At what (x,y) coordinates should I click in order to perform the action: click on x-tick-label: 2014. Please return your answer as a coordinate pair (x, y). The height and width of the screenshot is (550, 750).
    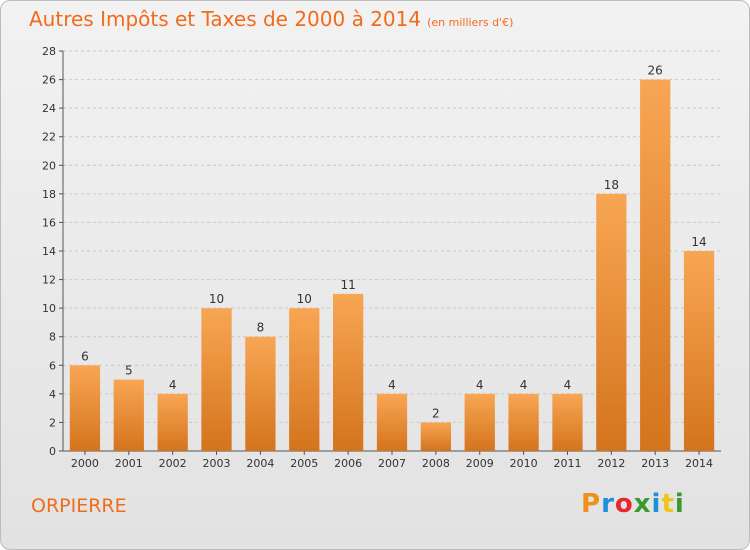
    Looking at the image, I should click on (699, 463).